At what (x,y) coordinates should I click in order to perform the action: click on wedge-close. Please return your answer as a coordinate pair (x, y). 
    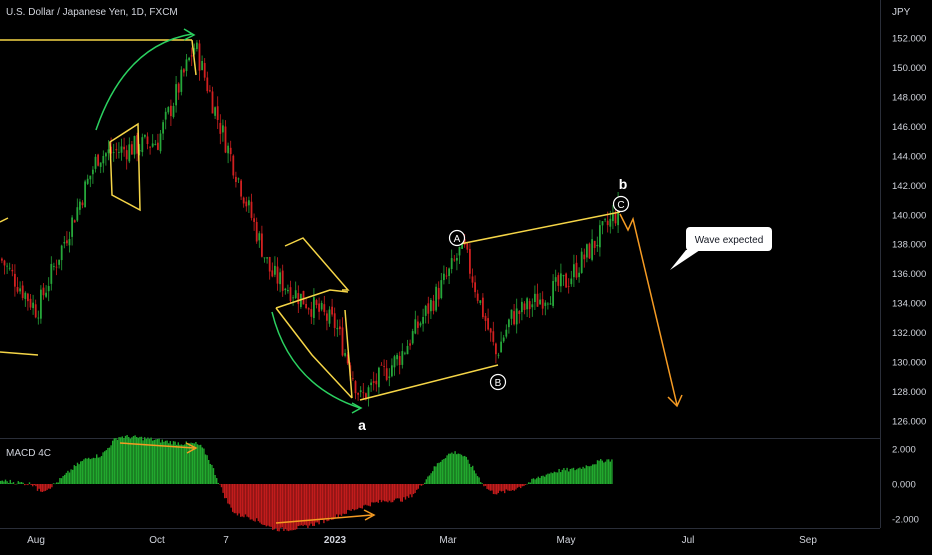
    Looking at the image, I should click on (348, 354).